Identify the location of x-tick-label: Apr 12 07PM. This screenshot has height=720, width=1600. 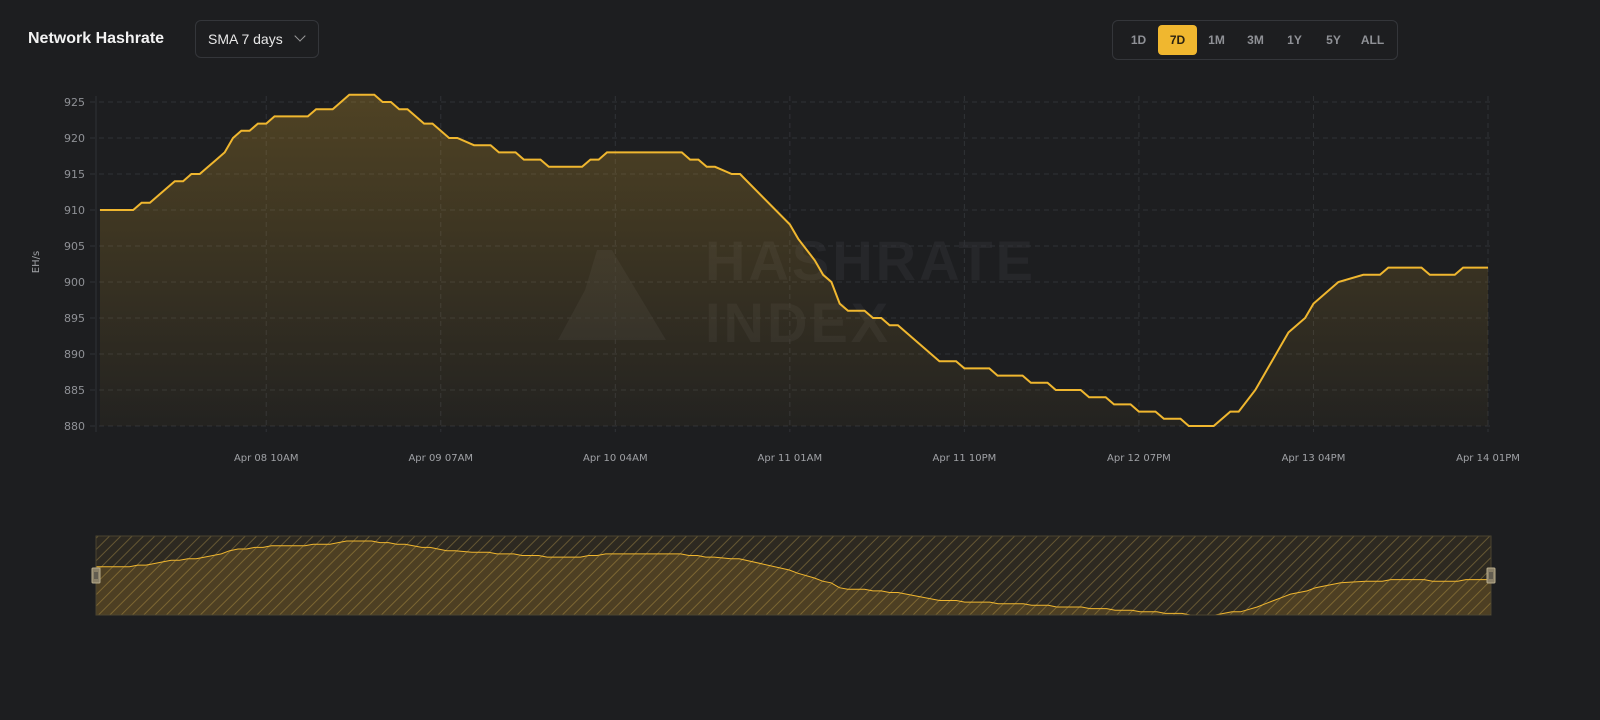
(1139, 458).